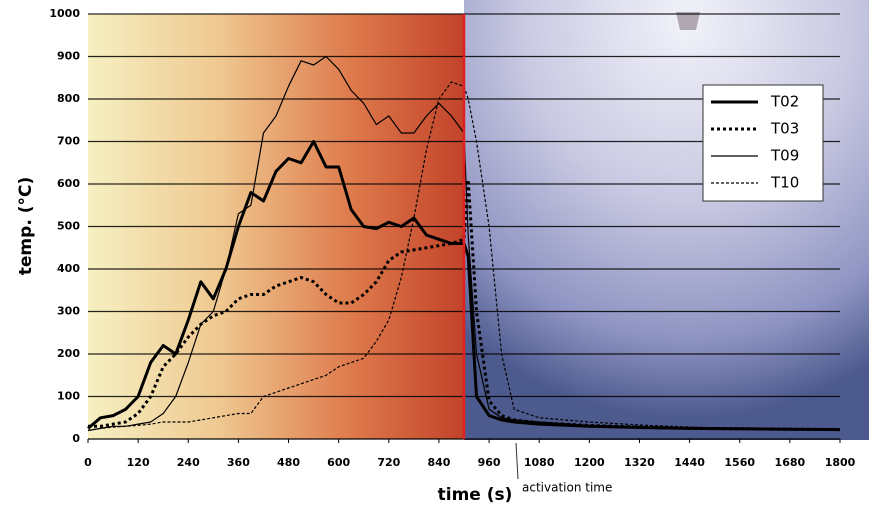  Describe the element at coordinates (238, 462) in the screenshot. I see `x-tick-label: 360` at that location.